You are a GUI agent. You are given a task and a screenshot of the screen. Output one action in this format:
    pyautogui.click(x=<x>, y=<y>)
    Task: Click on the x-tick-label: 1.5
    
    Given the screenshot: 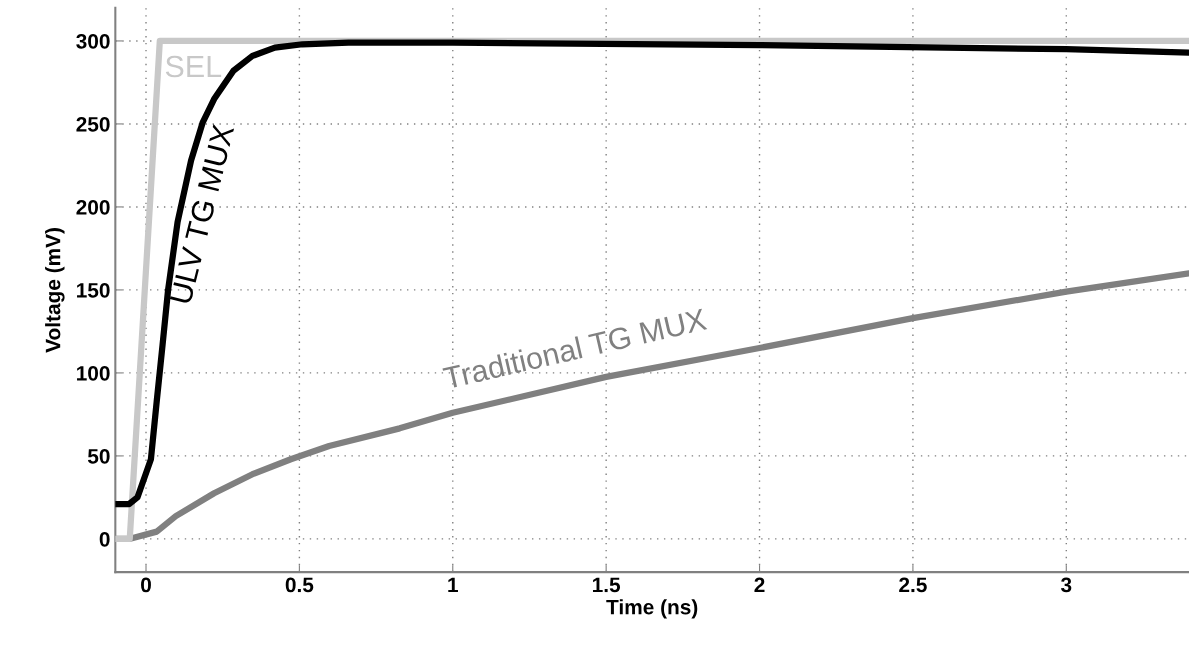 What is the action you would take?
    pyautogui.click(x=606, y=585)
    